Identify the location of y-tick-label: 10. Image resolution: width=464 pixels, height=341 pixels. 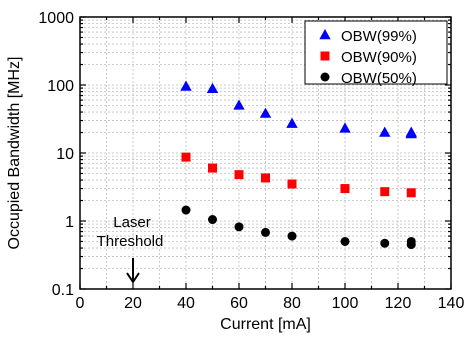
(65, 154).